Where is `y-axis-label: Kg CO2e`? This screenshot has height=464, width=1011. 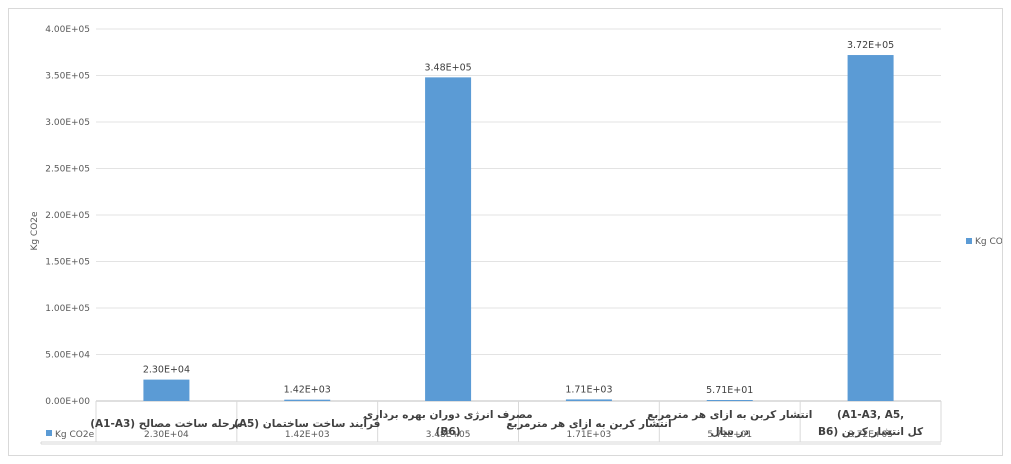
y-axis-label: Kg CO2e is located at coordinates (35, 231).